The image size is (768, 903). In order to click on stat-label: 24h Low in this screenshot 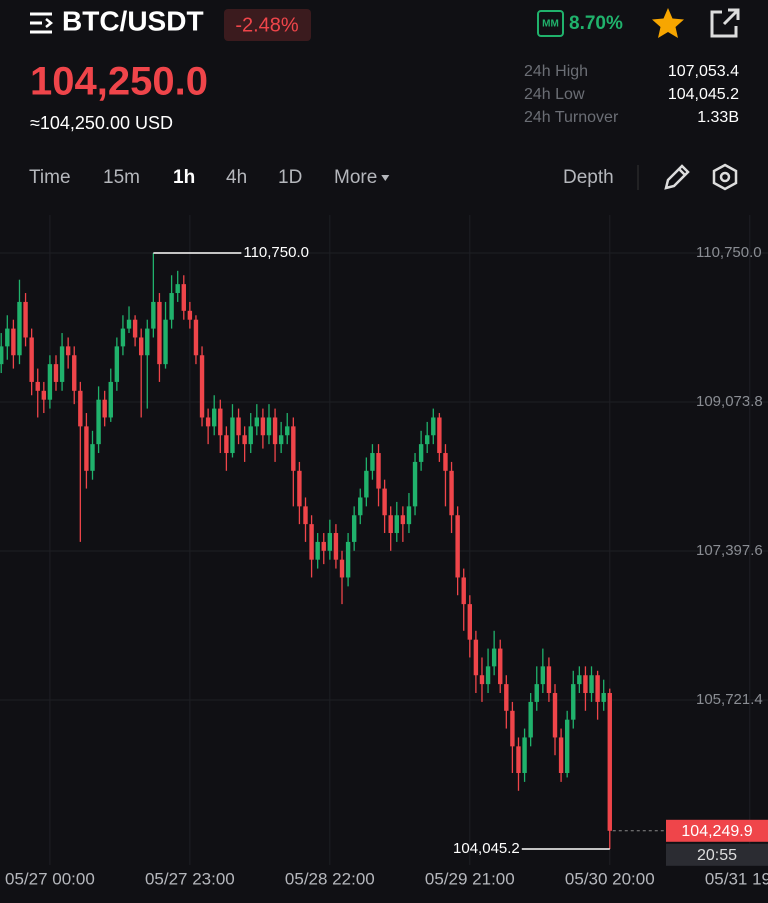, I will do `click(554, 94)`.